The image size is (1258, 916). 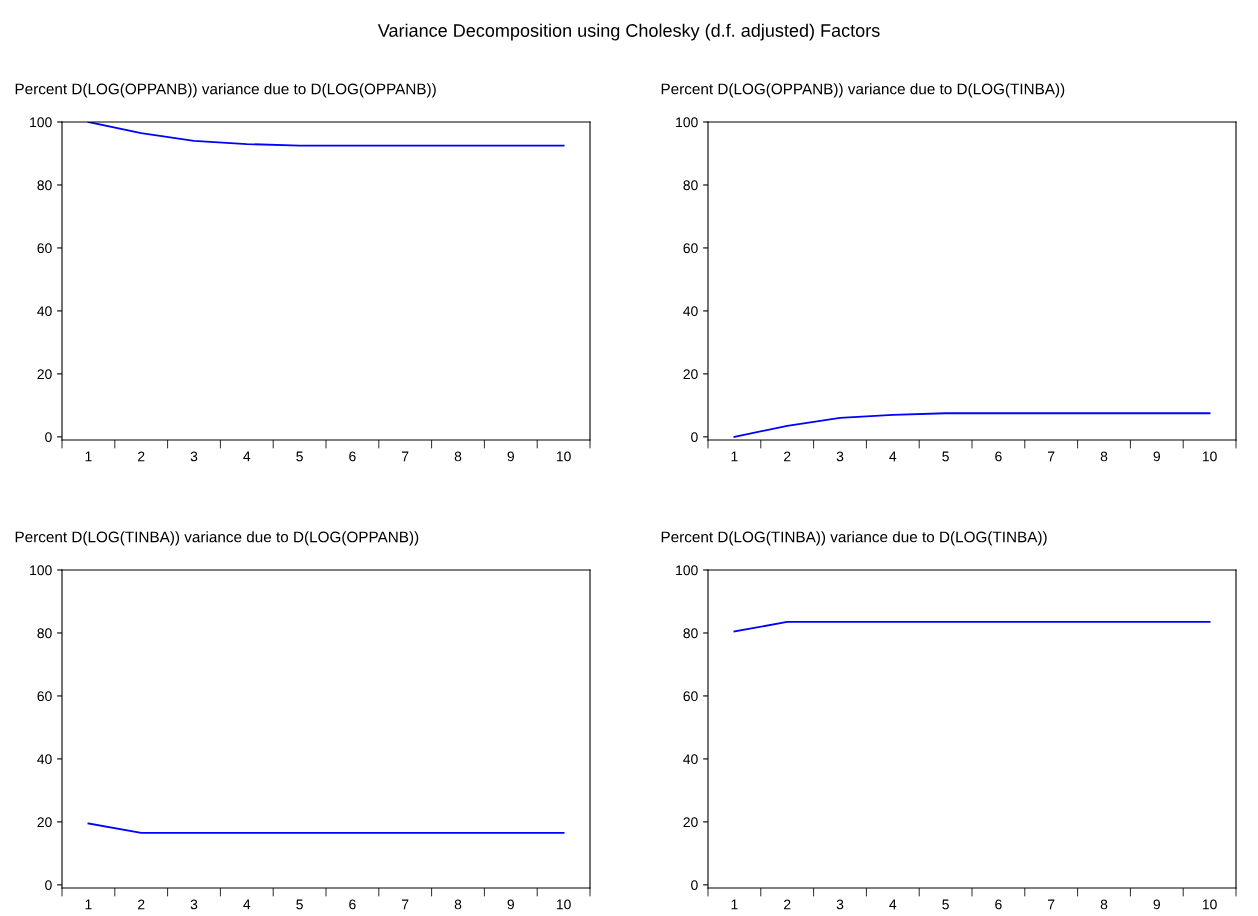 What do you see at coordinates (972, 425) in the screenshot?
I see `line-series` at bounding box center [972, 425].